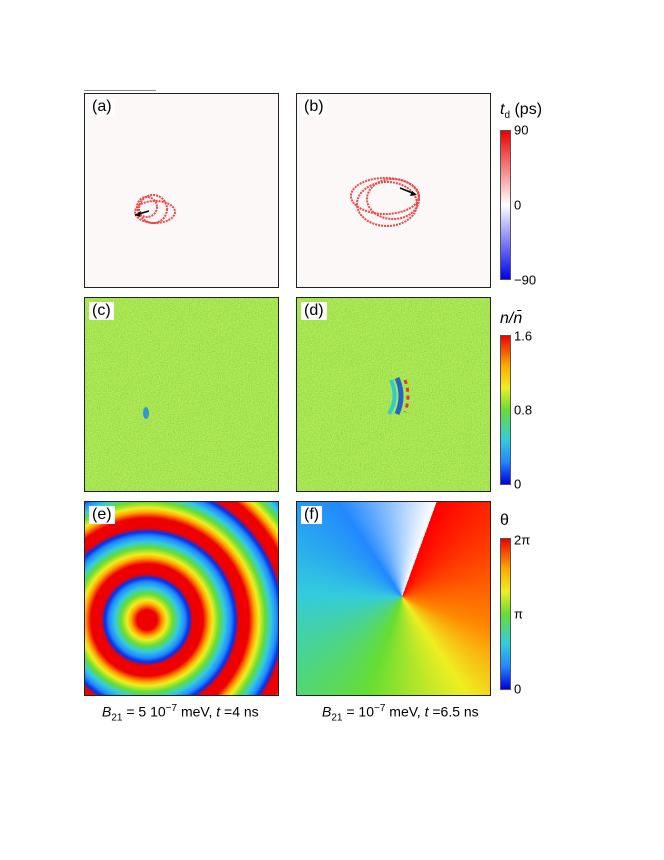 The width and height of the screenshot is (664, 860). Describe the element at coordinates (101, 311) in the screenshot. I see `panel-label: (c)` at that location.